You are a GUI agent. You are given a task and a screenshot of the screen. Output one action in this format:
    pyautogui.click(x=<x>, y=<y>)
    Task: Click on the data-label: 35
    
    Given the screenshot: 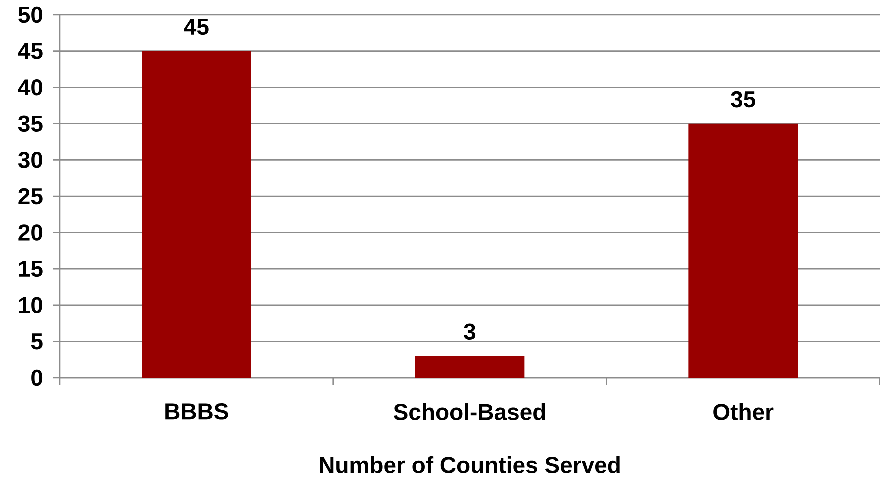 What is the action you would take?
    pyautogui.click(x=743, y=99)
    